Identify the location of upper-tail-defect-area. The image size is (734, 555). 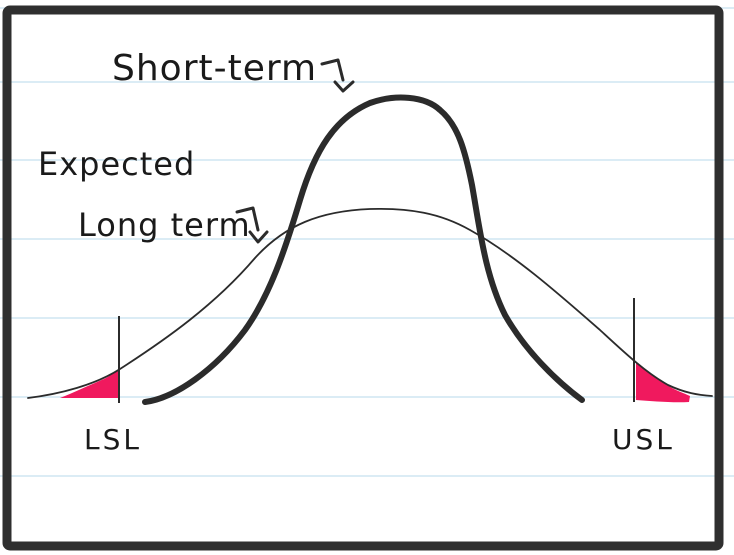
(663, 382).